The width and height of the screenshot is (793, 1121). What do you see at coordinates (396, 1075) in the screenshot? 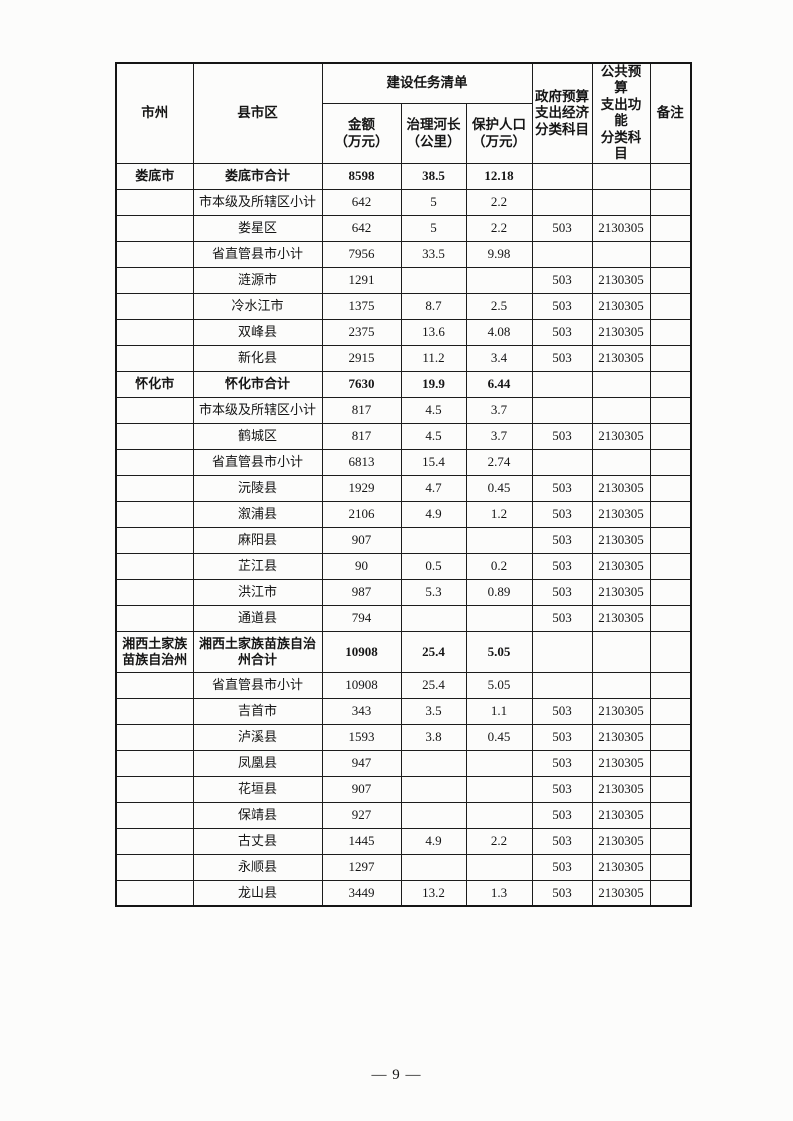
I see `page-number: — 9 —` at bounding box center [396, 1075].